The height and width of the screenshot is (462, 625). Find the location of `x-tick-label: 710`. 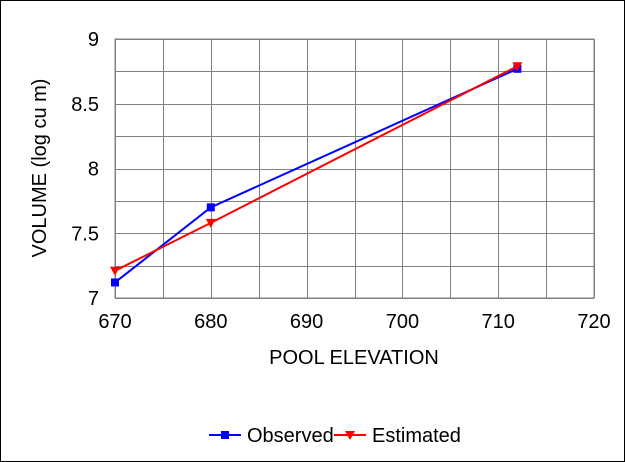

x-tick-label: 710 is located at coordinates (498, 322).